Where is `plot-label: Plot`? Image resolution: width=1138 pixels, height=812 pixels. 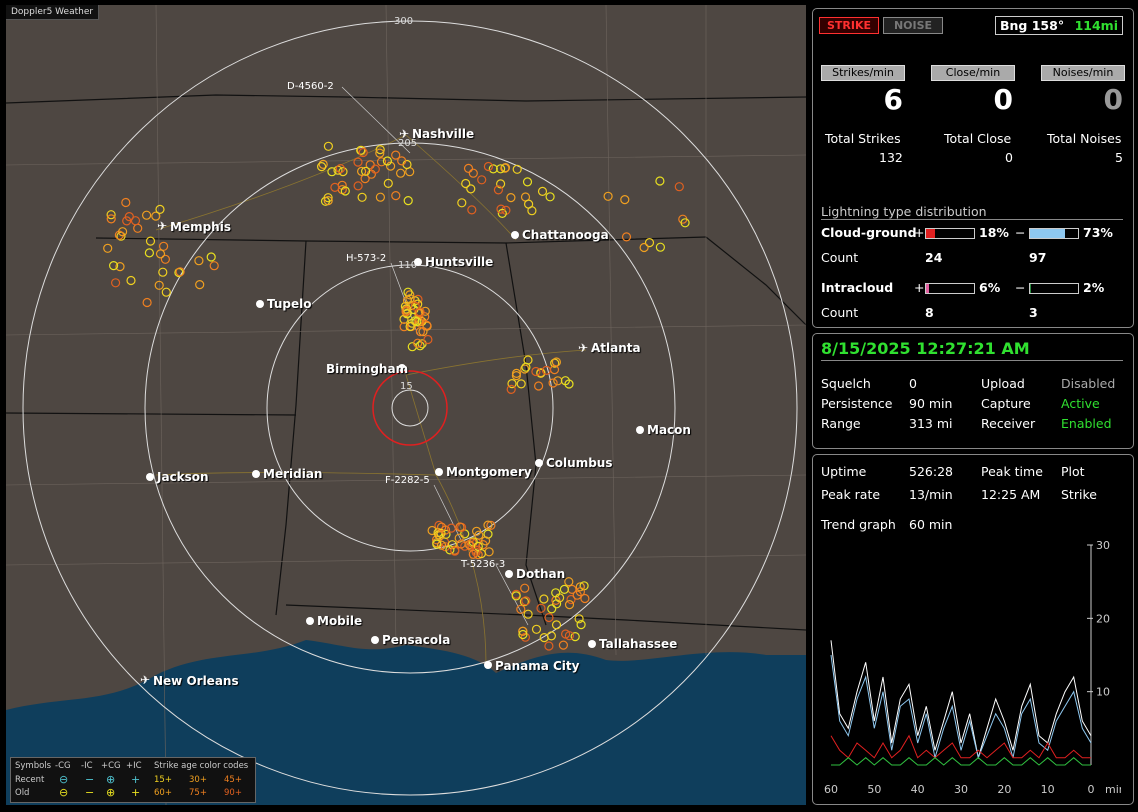
plot-label: Plot is located at coordinates (1073, 471).